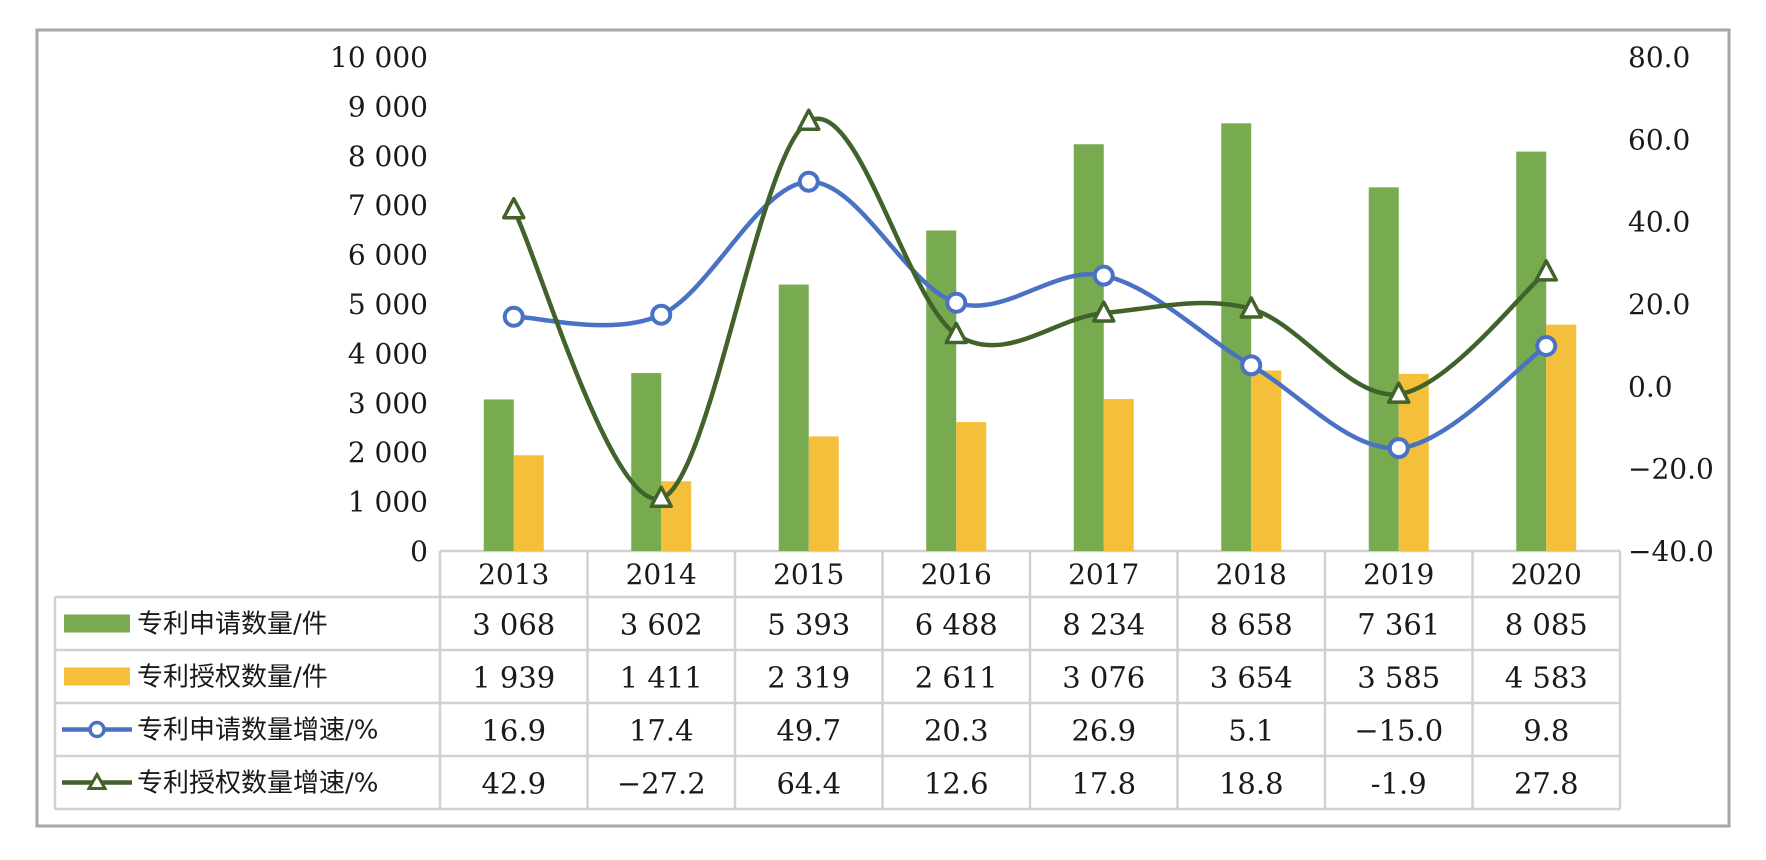  I want to click on table-cell: 3 585, so click(1398, 678).